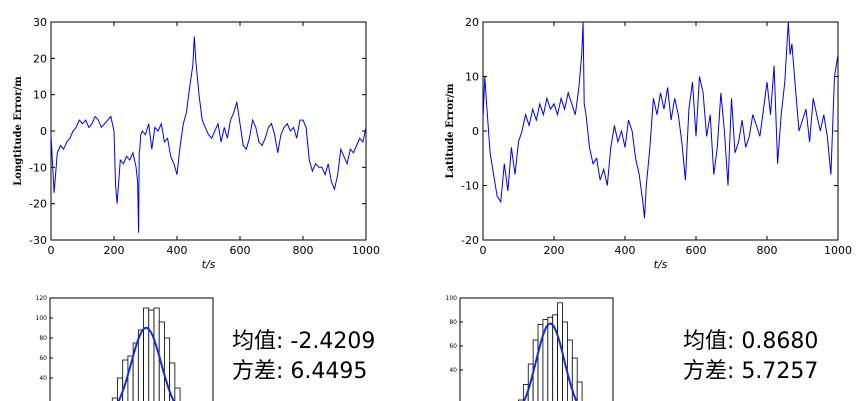 The height and width of the screenshot is (401, 865). Describe the element at coordinates (43, 131) in the screenshot. I see `longitude-chart-ytick-label: 0` at that location.